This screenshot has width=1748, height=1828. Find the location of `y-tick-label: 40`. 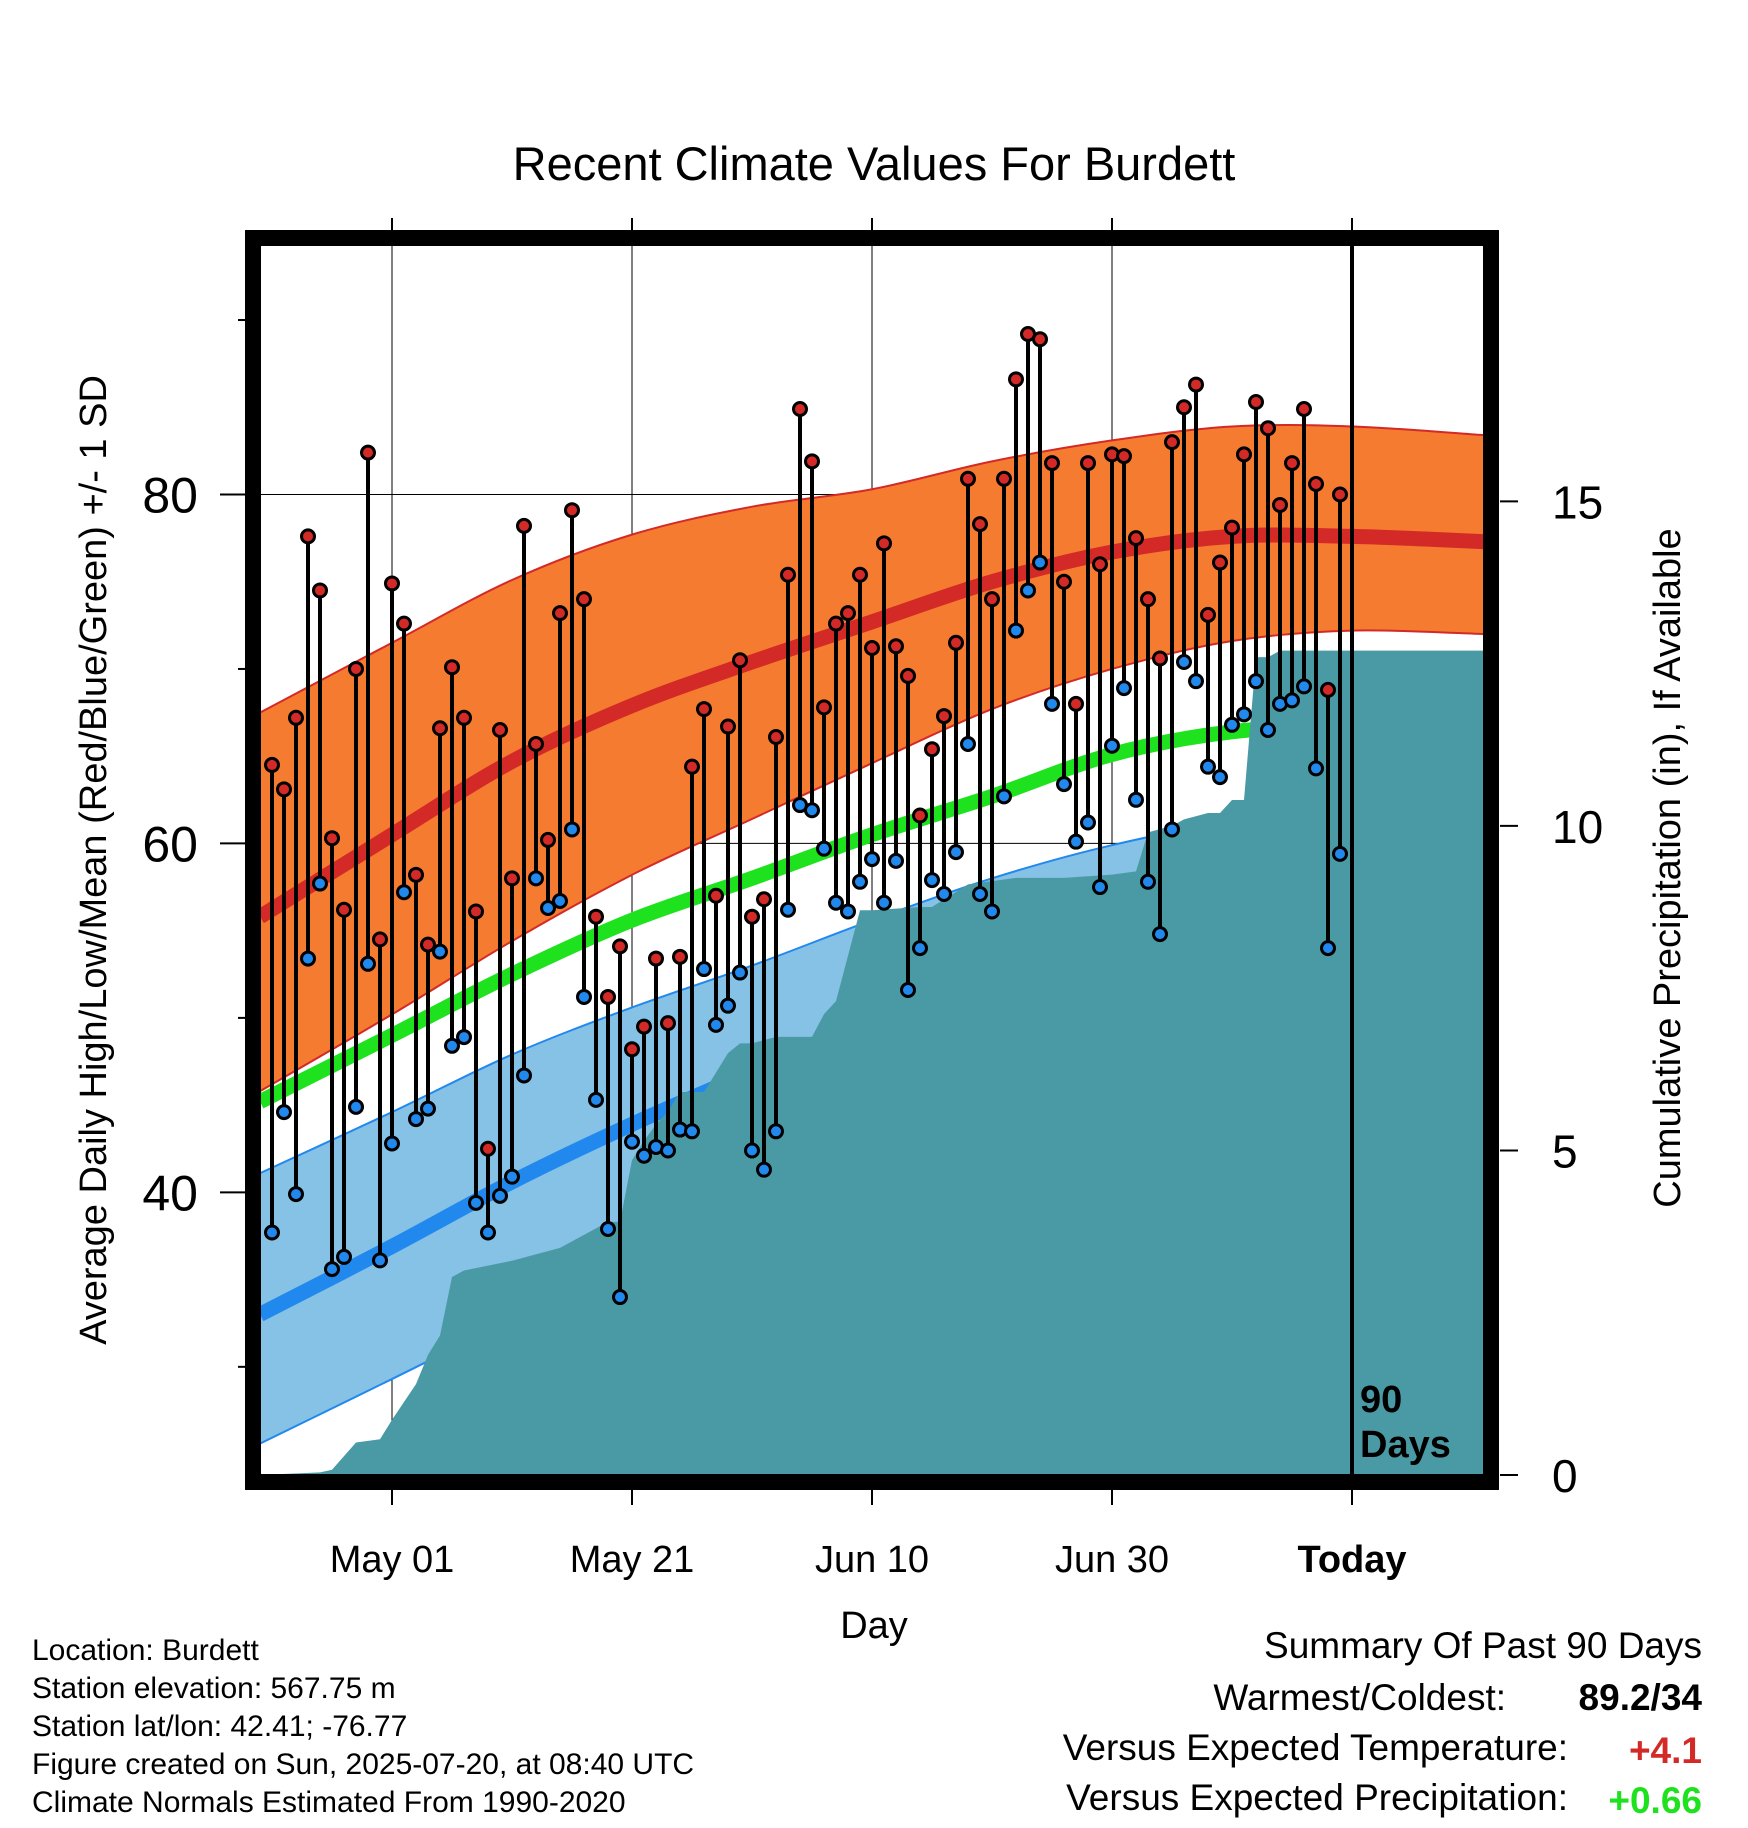

y-tick-label: 40 is located at coordinates (170, 1193).